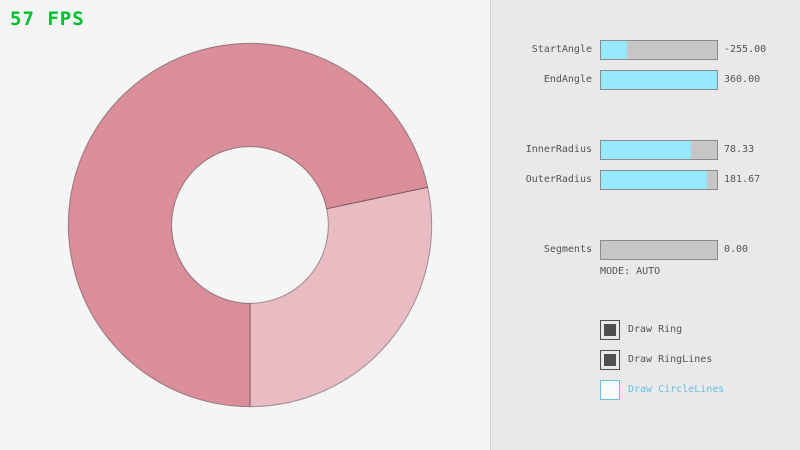  What do you see at coordinates (400, 250) in the screenshot?
I see `slider-row-segments: Segments 0.00` at bounding box center [400, 250].